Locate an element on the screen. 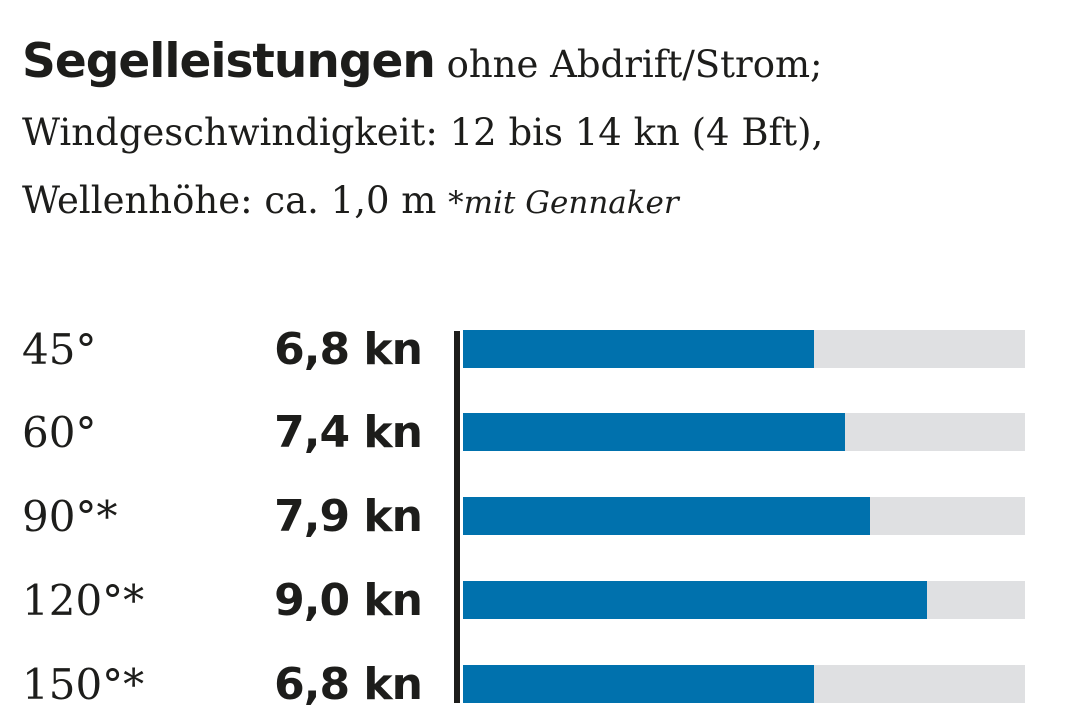  category-label: 90°* is located at coordinates (70, 516).